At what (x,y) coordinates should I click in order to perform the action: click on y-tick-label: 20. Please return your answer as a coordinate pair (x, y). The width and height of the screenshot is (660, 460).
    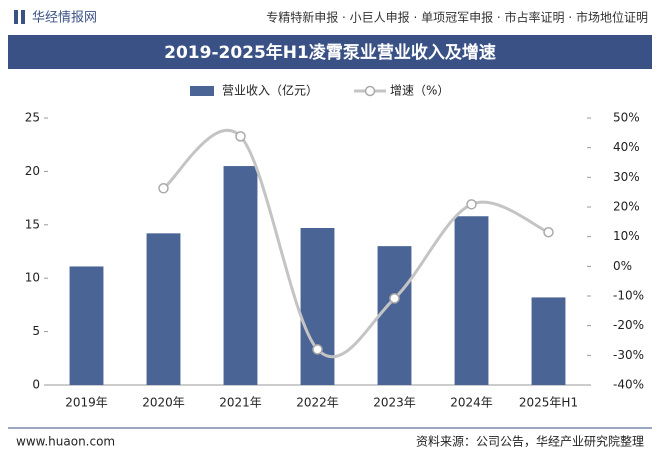
    Looking at the image, I should click on (32, 171).